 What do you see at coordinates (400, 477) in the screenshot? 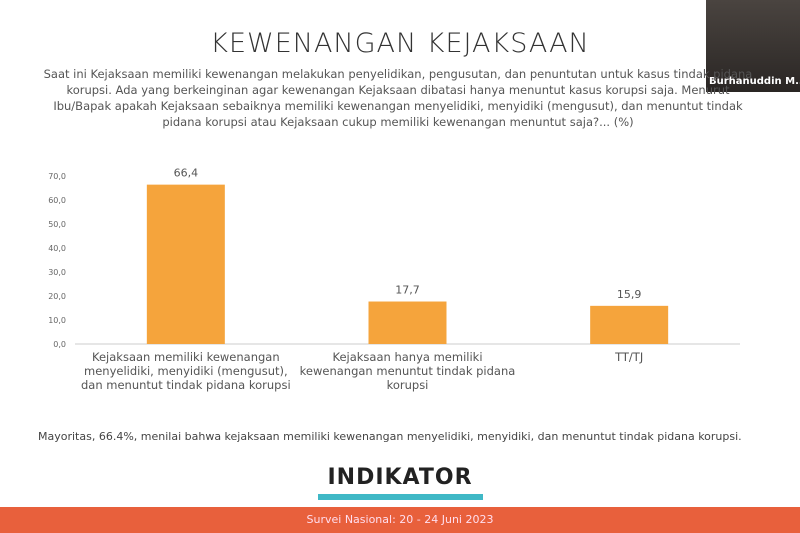
I see `logo: INDIKATOR` at bounding box center [400, 477].